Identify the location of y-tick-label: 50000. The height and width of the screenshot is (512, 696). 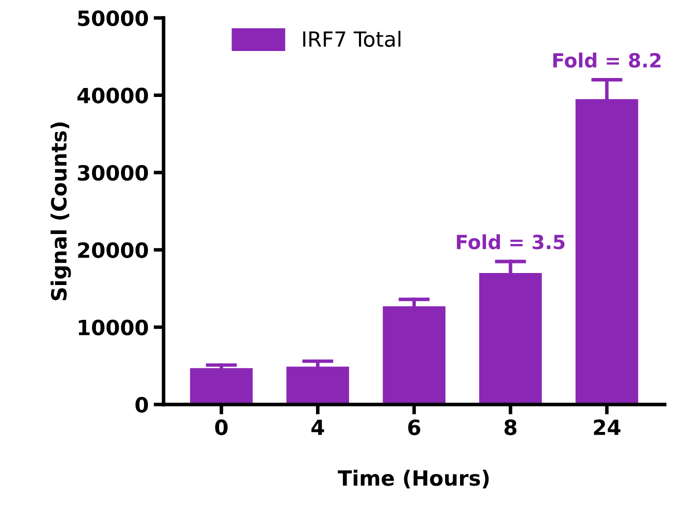
(113, 18).